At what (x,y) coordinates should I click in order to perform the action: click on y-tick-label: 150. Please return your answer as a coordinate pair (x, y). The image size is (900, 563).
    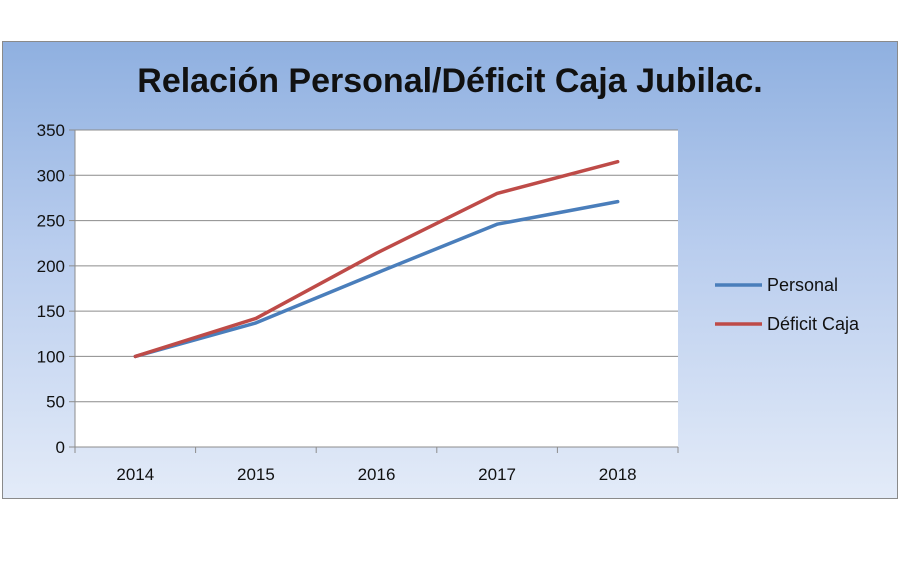
    Looking at the image, I should click on (51, 311).